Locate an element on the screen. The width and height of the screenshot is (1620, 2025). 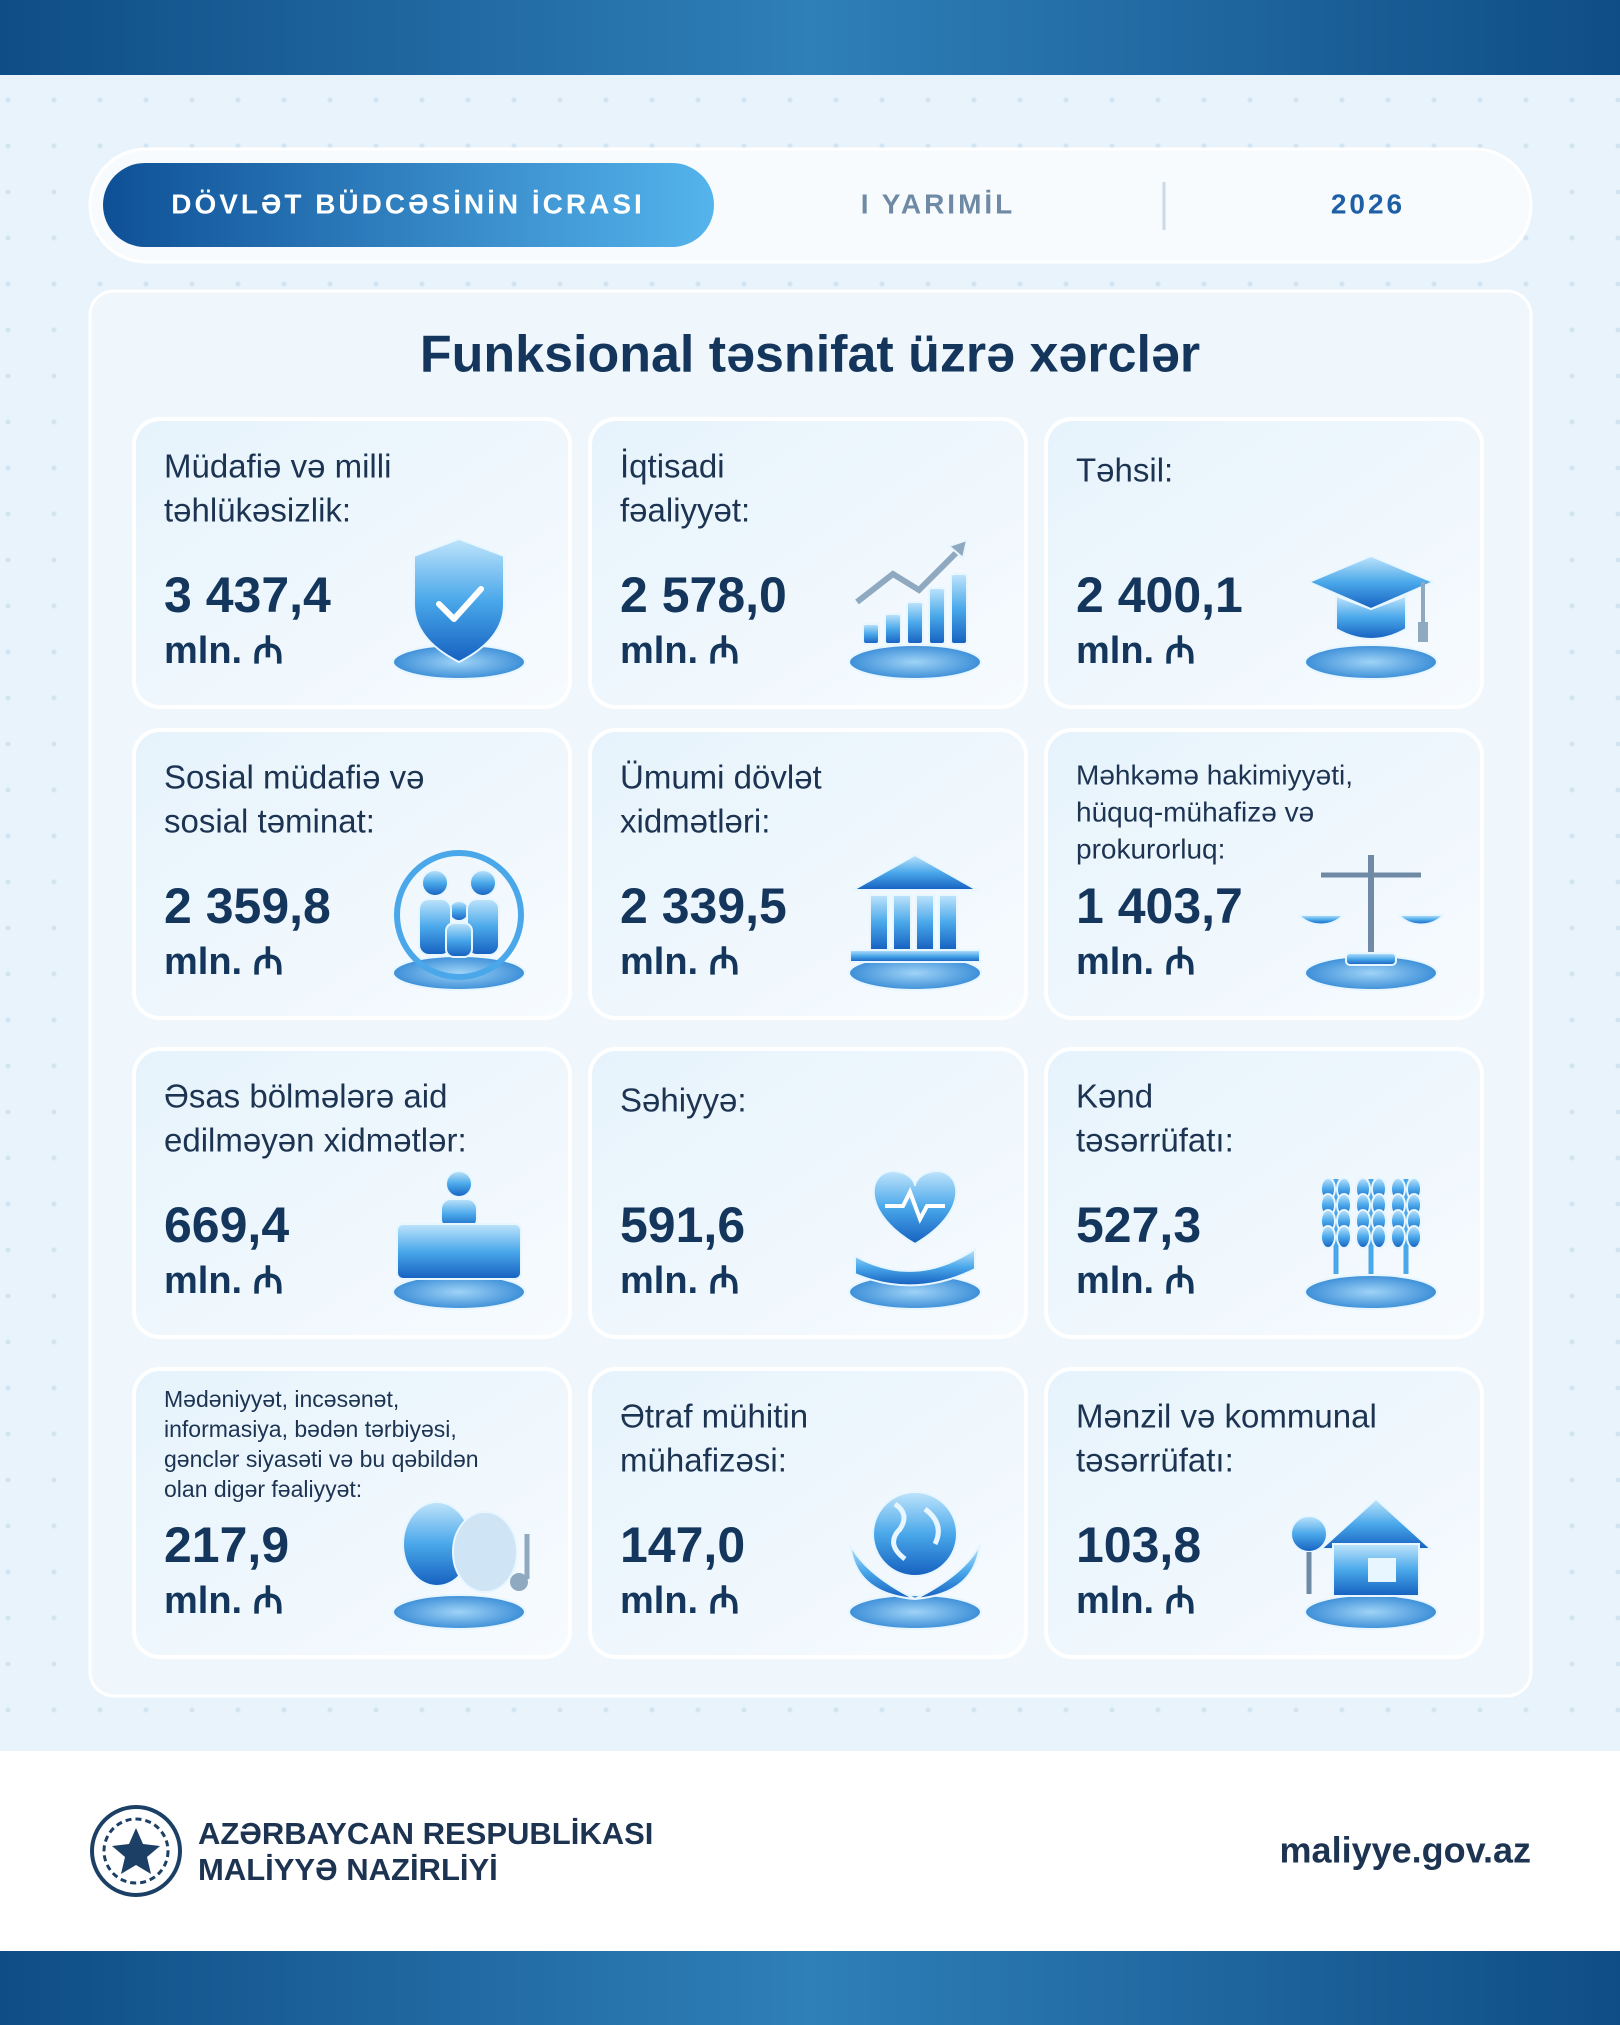
card-value: 591,6 is located at coordinates (682, 1225).